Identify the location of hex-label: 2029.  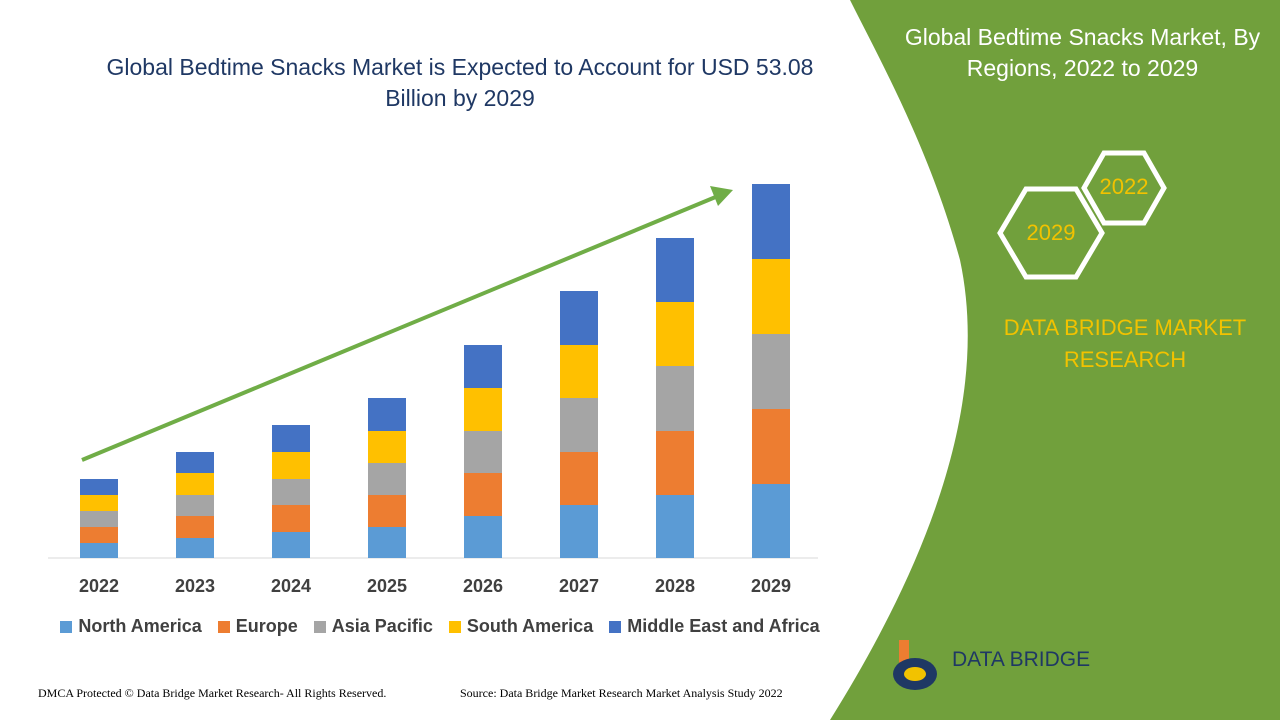
(1051, 232).